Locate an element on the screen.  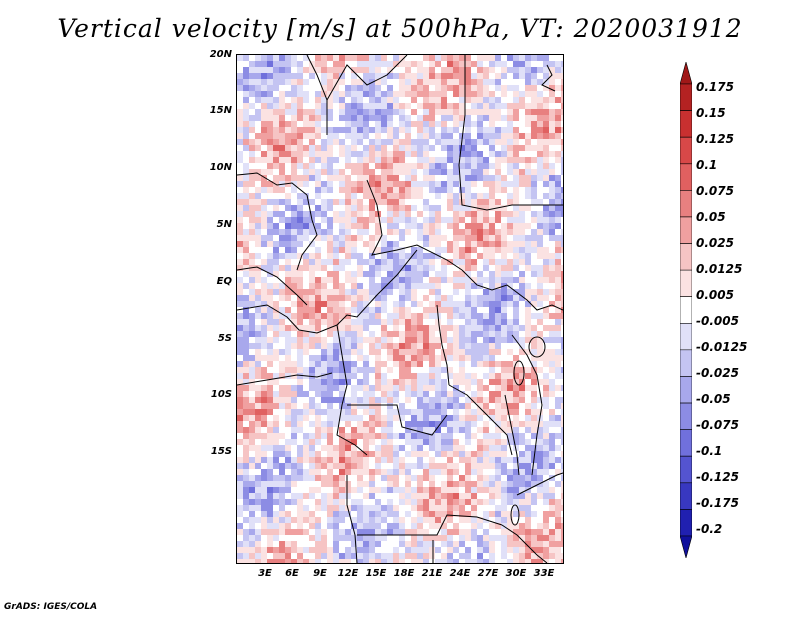
colorbar-label: 0.0125 is located at coordinates (719, 269).